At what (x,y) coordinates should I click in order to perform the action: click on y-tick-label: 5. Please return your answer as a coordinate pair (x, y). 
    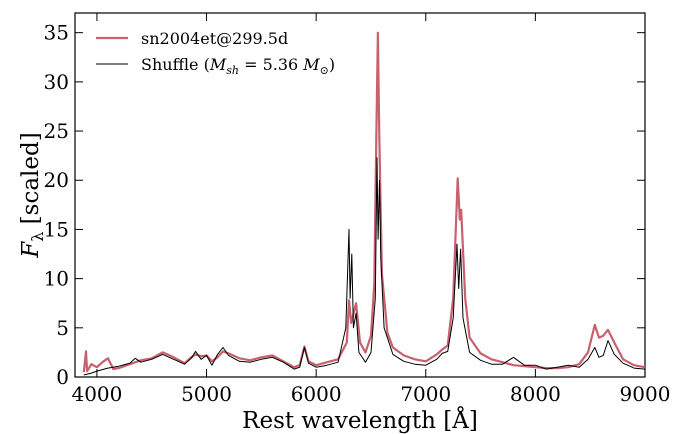
    Looking at the image, I should click on (62, 328).